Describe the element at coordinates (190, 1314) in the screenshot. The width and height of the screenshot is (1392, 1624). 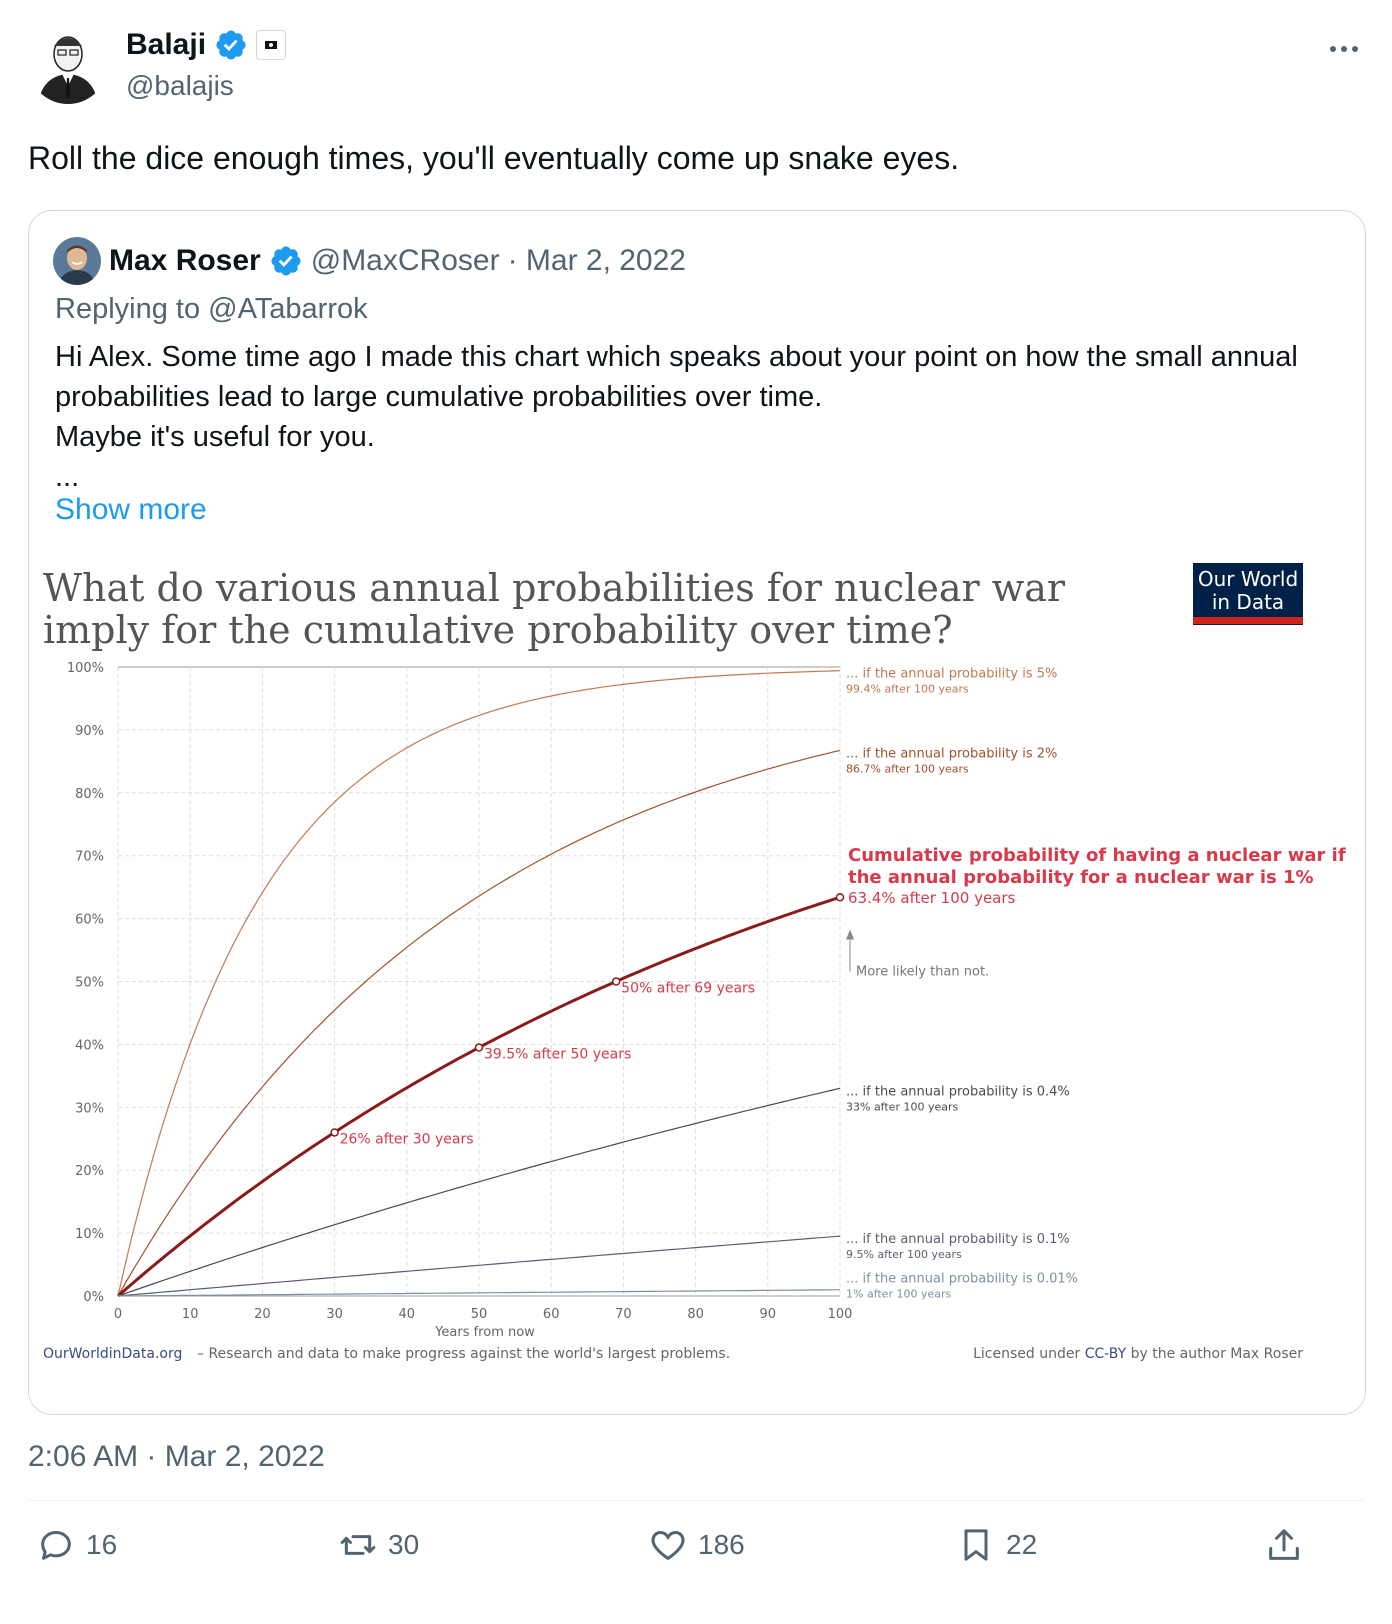
I see `x-tick-label: 10` at that location.